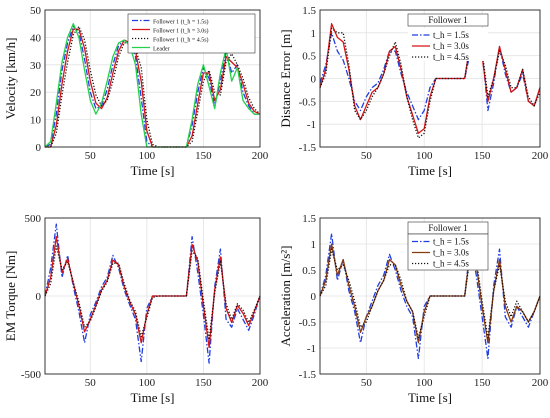 The height and width of the screenshot is (418, 550). Describe the element at coordinates (285, 296) in the screenshot. I see `y-axis-label: Acceleration [m/s²]` at that location.